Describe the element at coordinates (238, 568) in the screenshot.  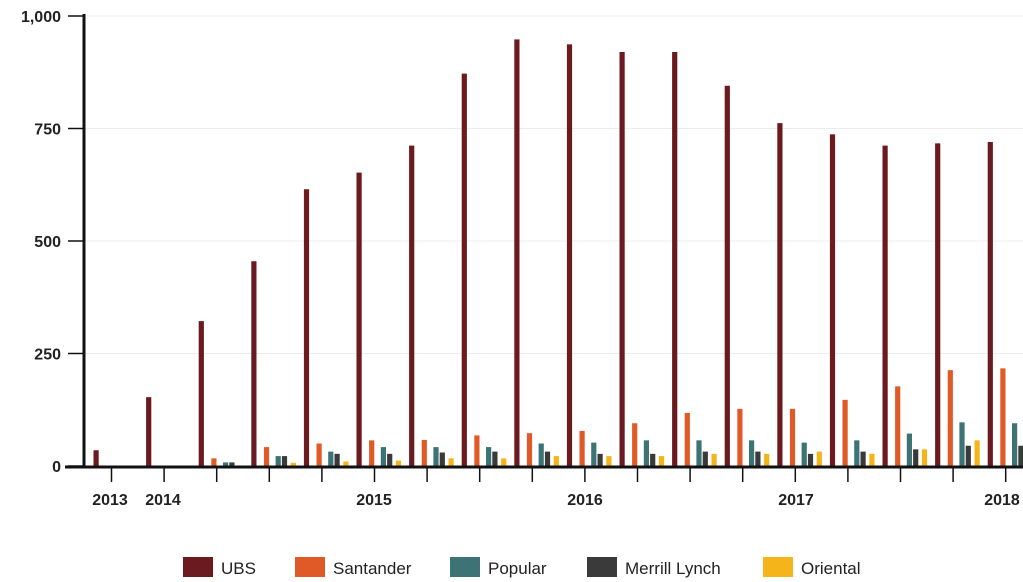
I see `legend-label: UBS` at that location.